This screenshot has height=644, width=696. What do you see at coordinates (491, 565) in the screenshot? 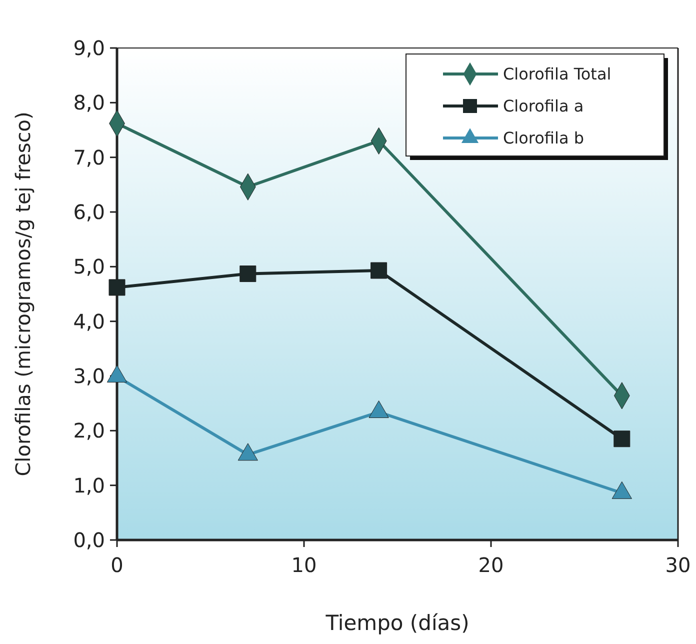
I see `x-tick-label: 20` at bounding box center [491, 565].